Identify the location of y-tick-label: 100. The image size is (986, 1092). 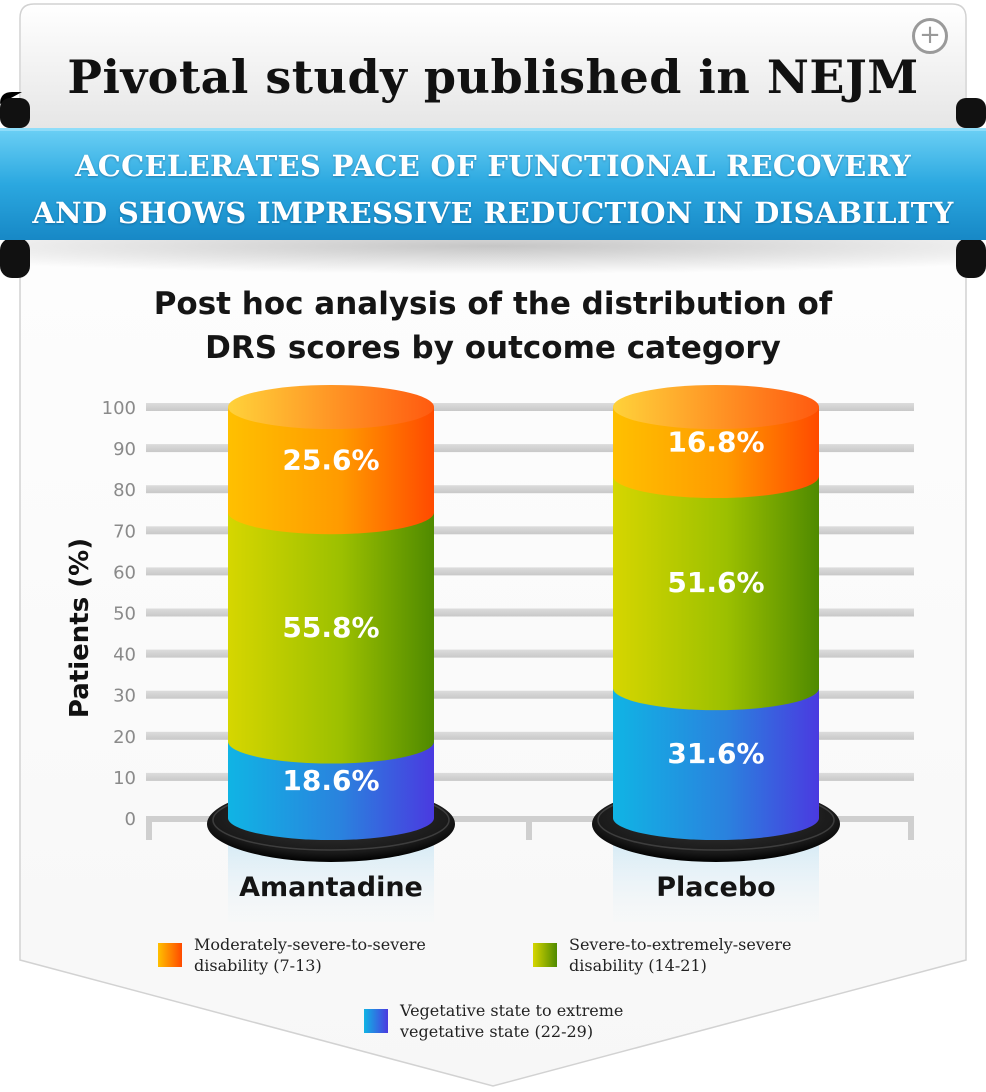
(119, 408).